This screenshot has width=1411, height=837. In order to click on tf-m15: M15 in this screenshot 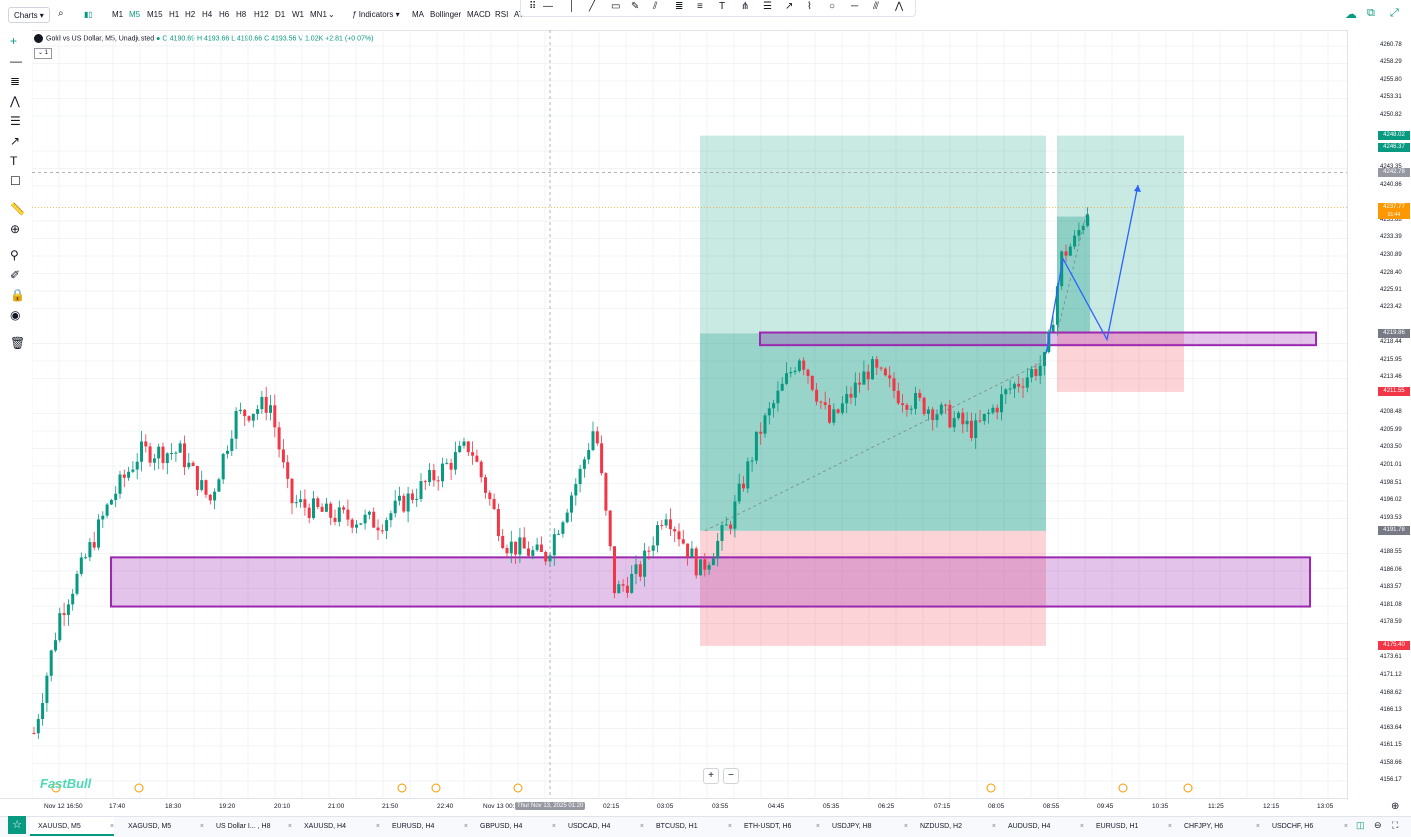, I will do `click(155, 14)`.